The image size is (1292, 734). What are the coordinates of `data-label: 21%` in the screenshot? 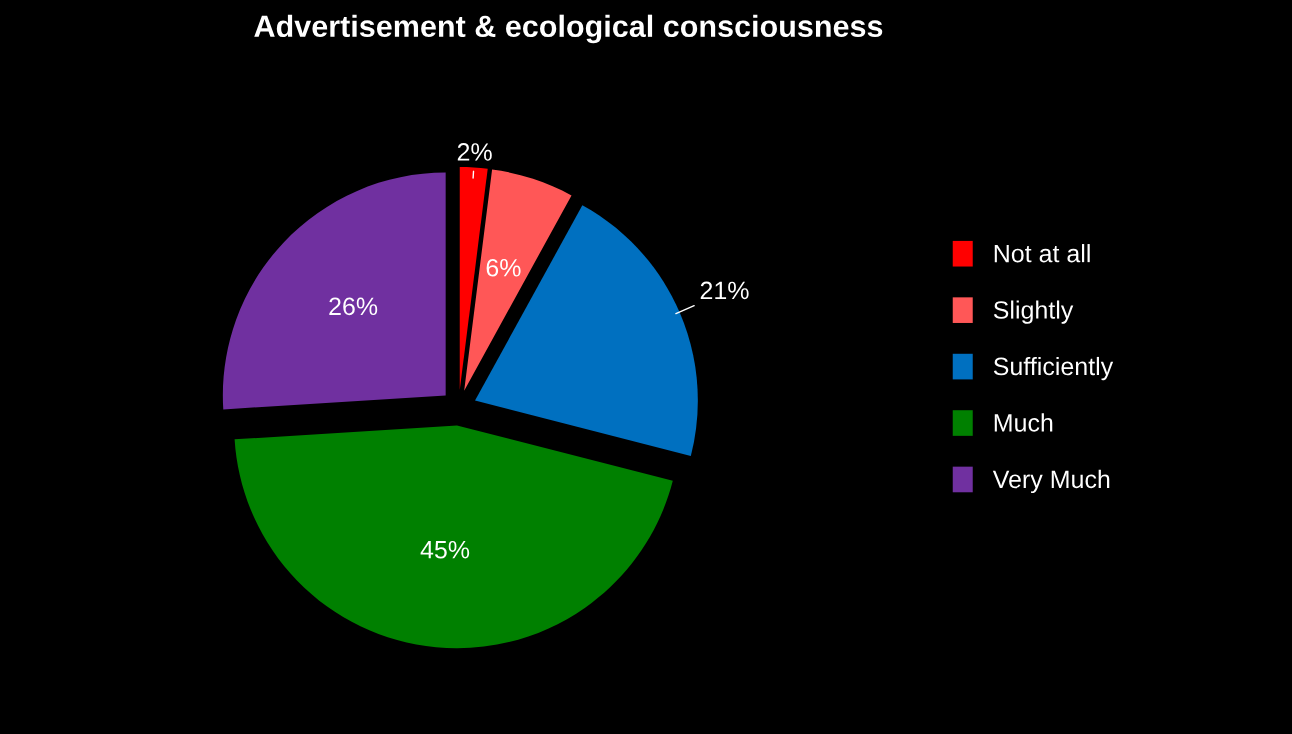 It's located at (724, 290).